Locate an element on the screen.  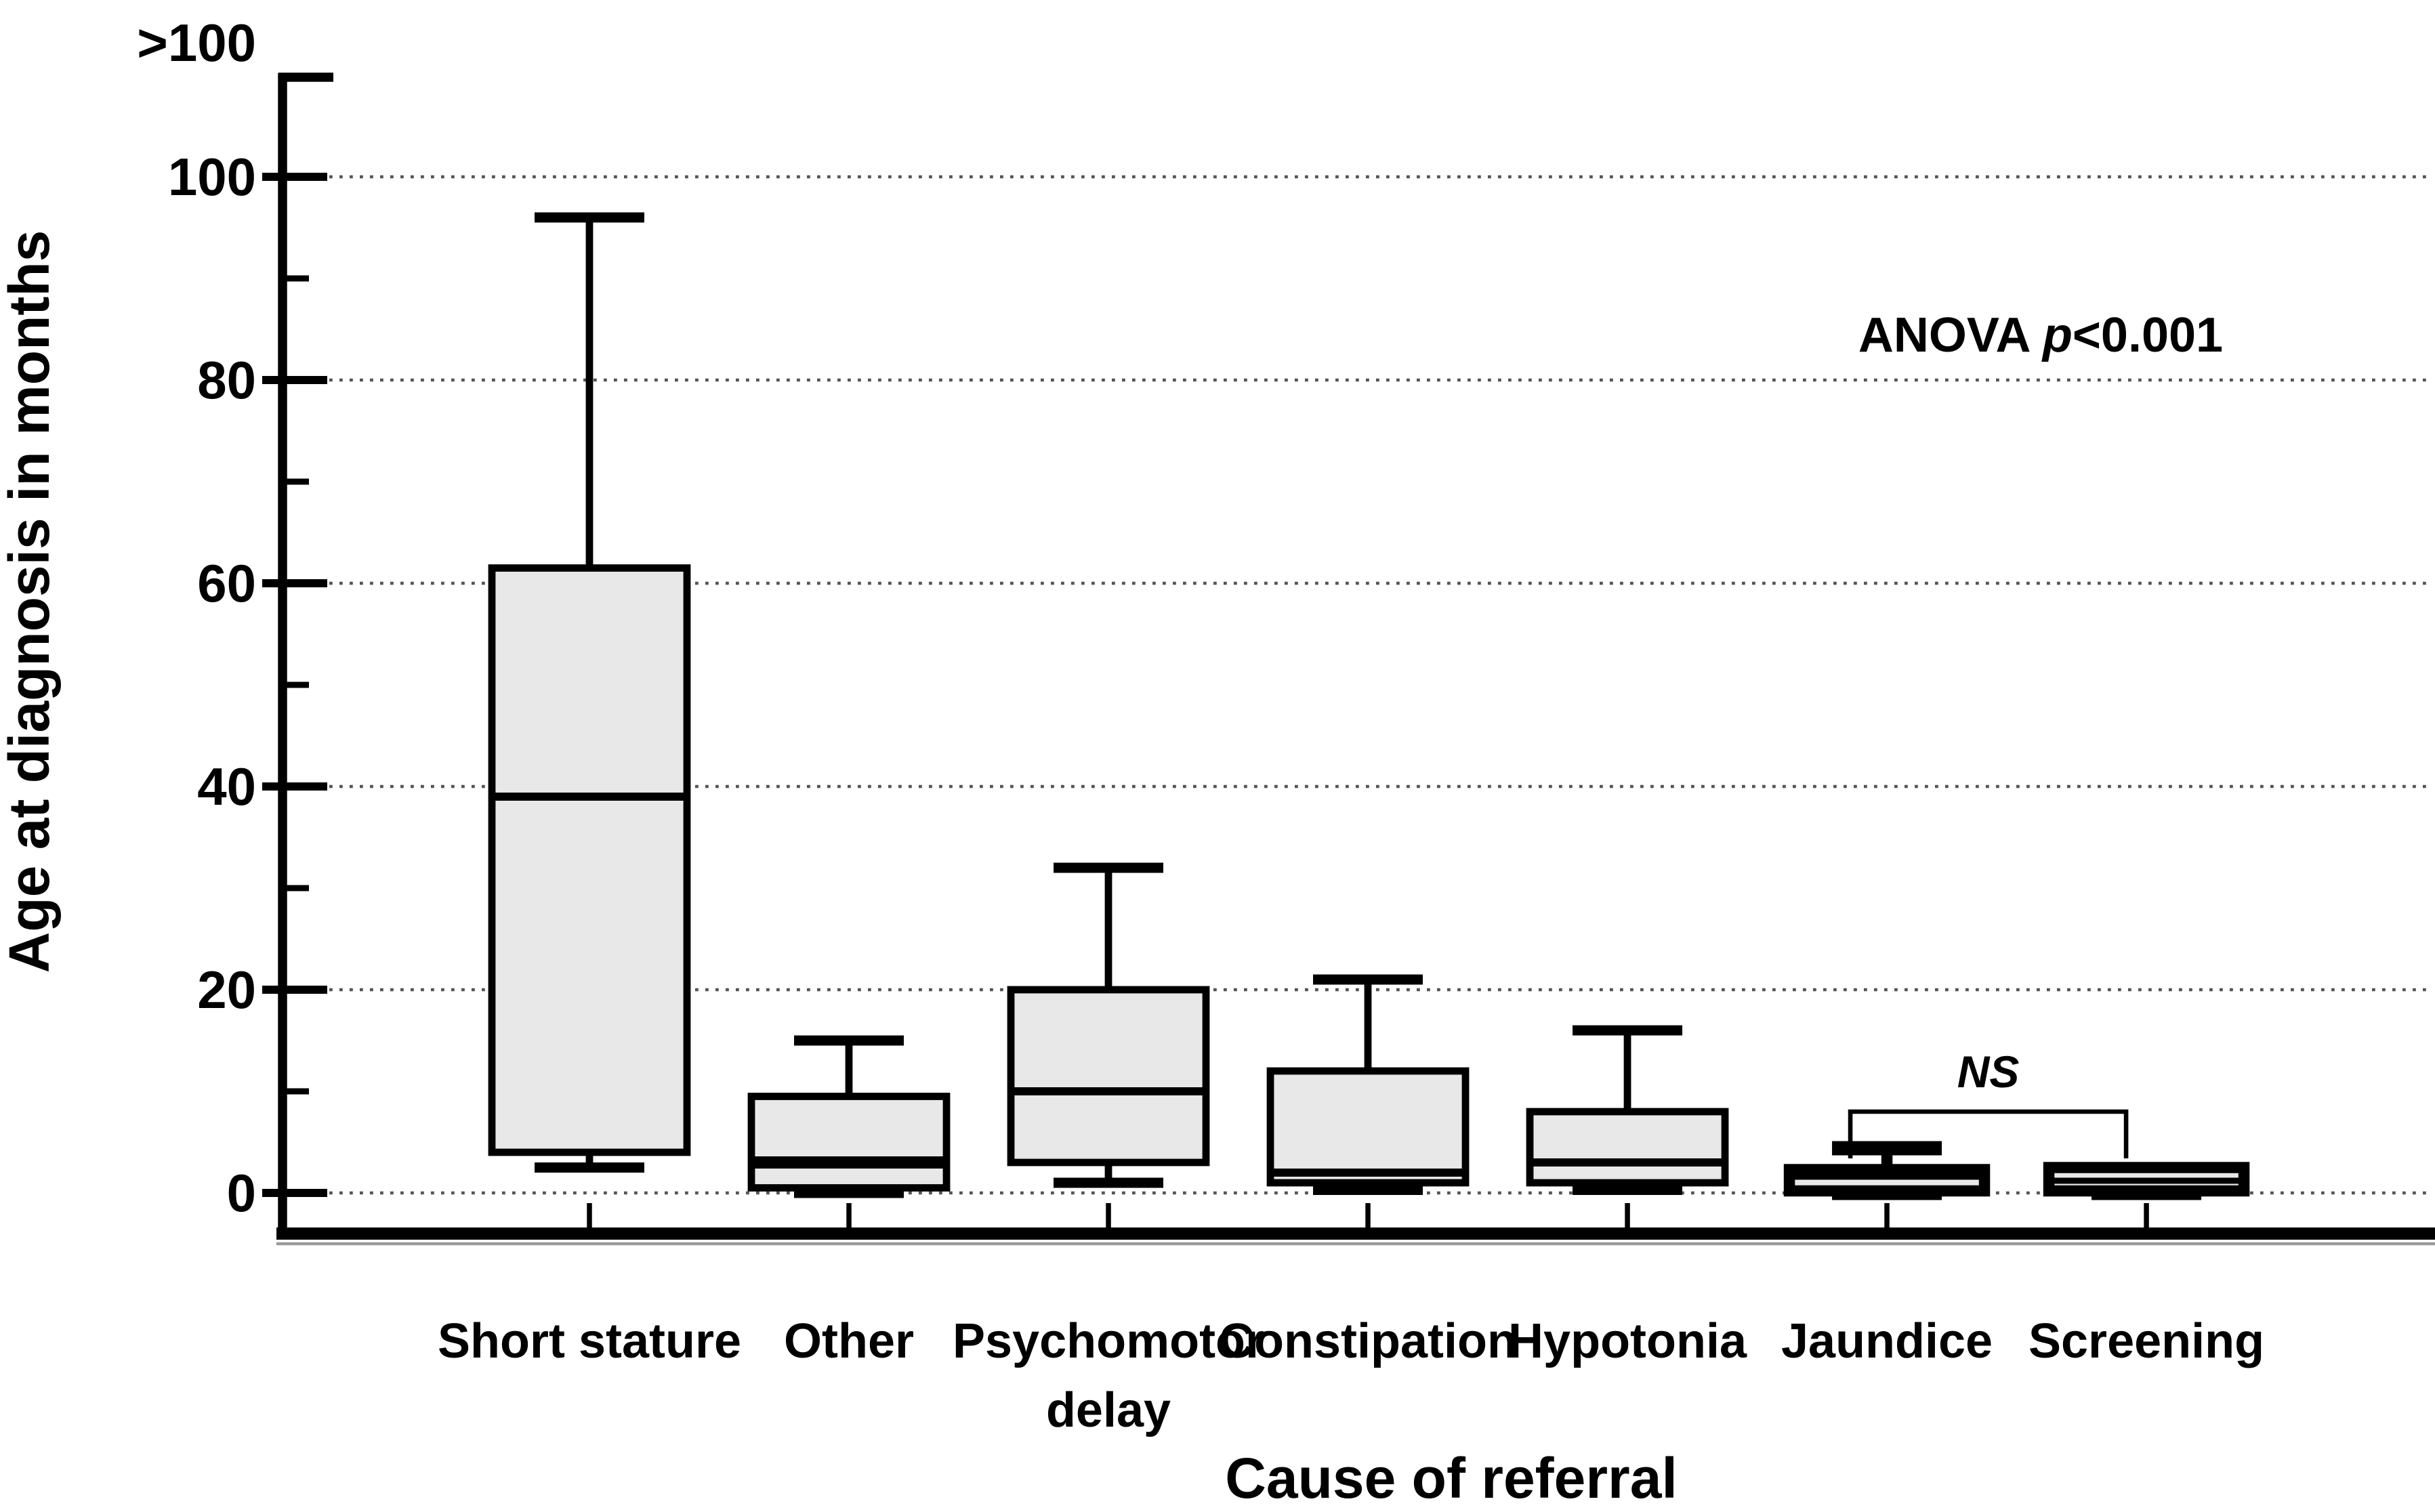
box-other is located at coordinates (849, 1142).